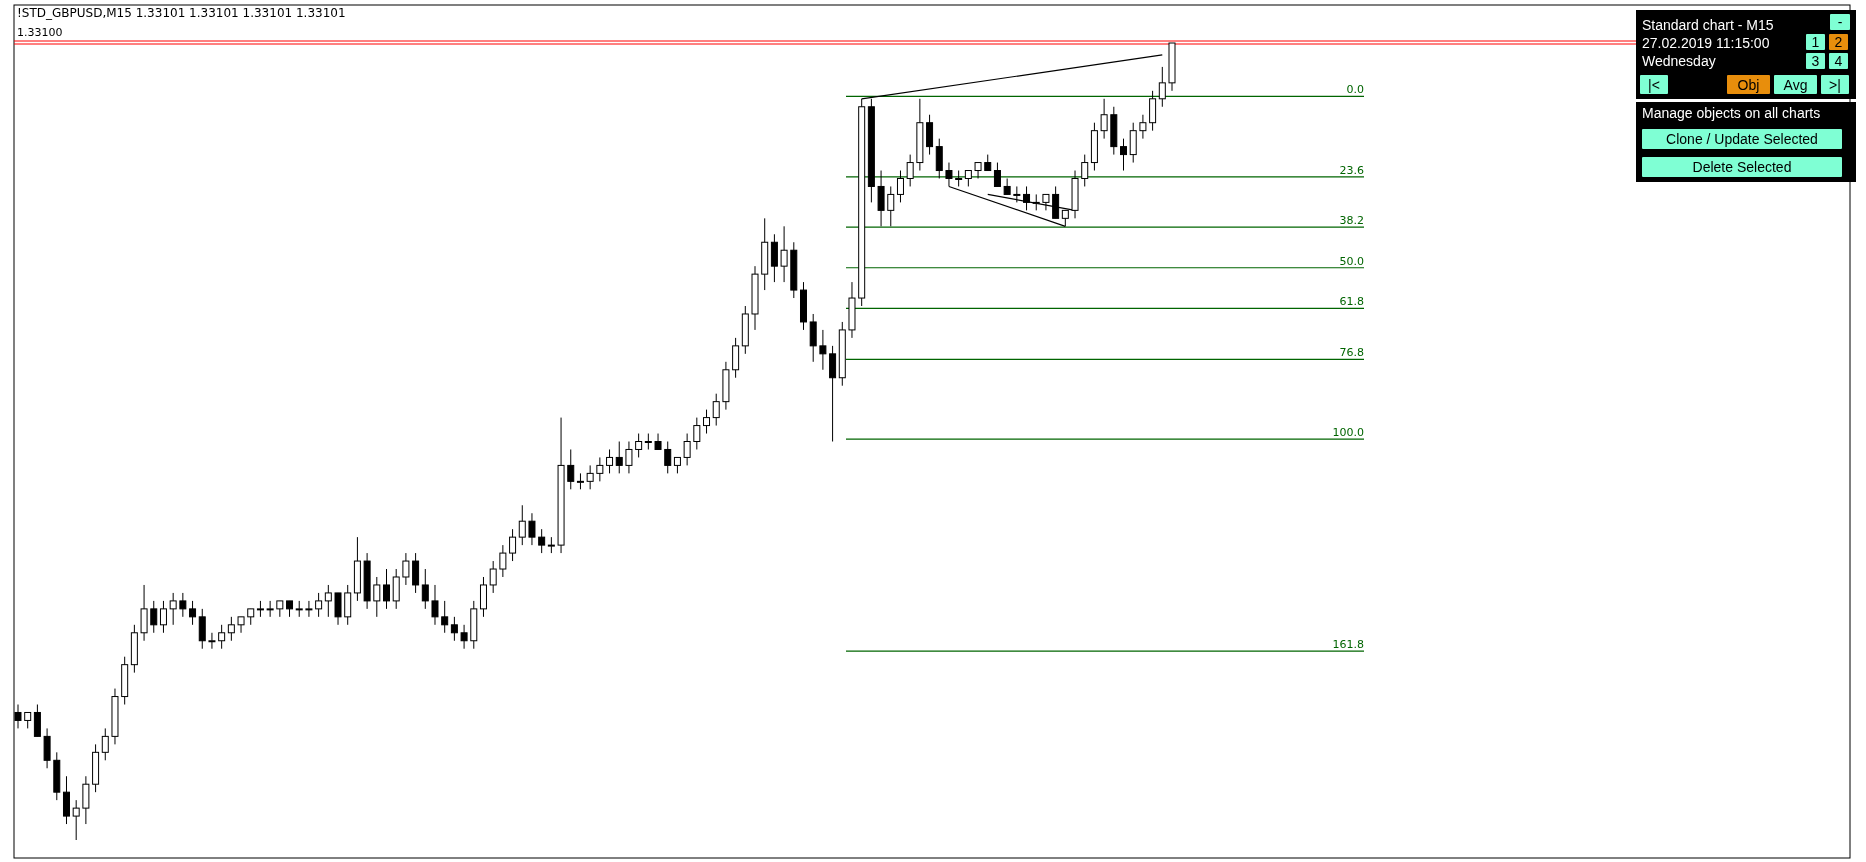 Image resolution: width=1866 pixels, height=862 pixels. What do you see at coordinates (1355, 90) in the screenshot?
I see `annotation: 0.0` at bounding box center [1355, 90].